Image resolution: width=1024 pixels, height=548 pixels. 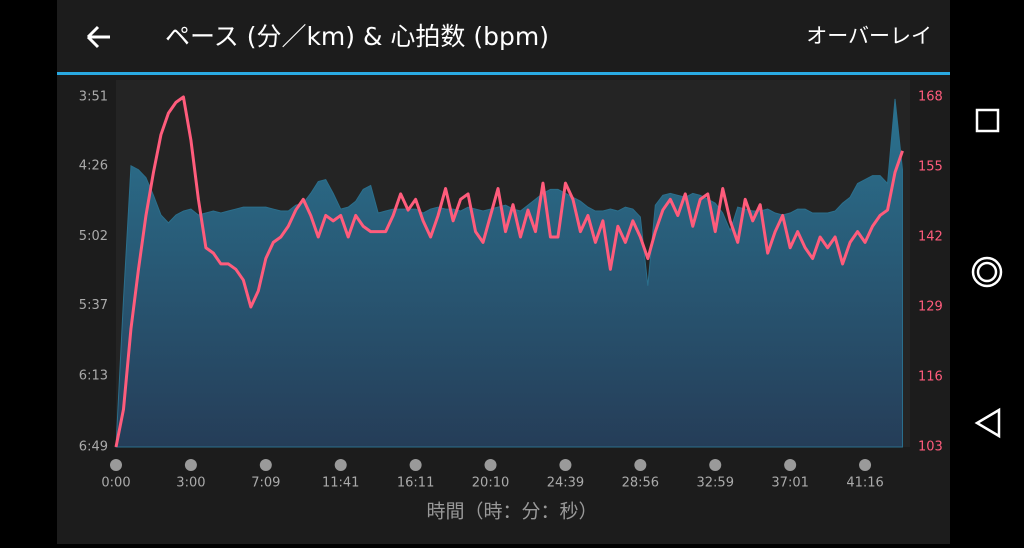 What do you see at coordinates (503, 73) in the screenshot?
I see `header-underline` at bounding box center [503, 73].